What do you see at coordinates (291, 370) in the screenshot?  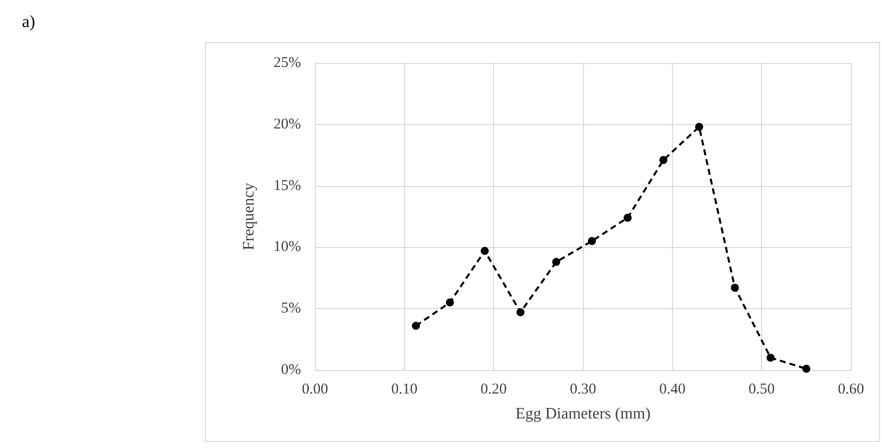 I see `y-tick-label: 0%` at bounding box center [291, 370].